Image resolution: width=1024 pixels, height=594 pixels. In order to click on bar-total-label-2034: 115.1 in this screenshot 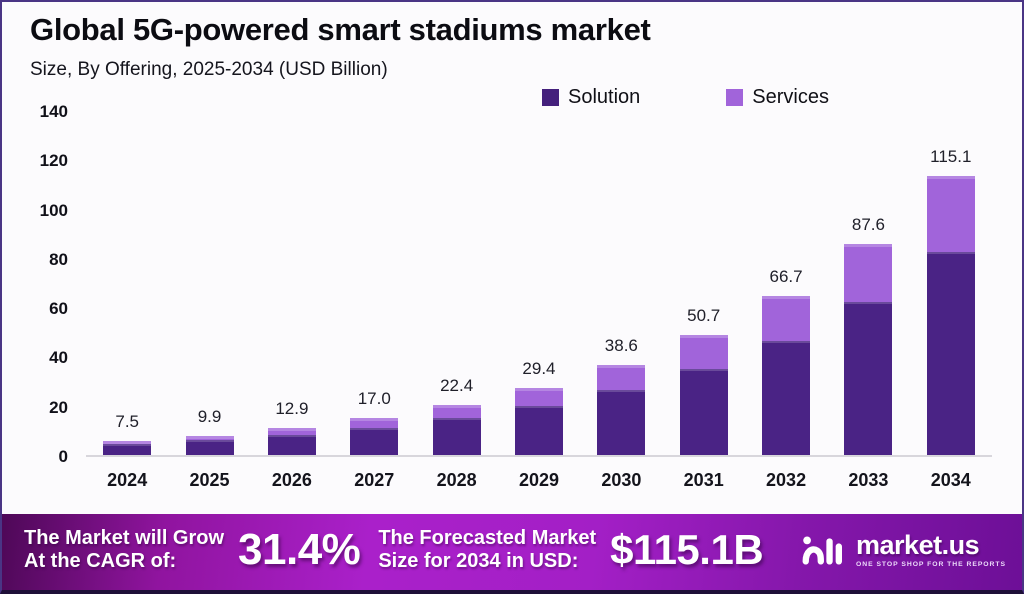, I will do `click(951, 157)`.